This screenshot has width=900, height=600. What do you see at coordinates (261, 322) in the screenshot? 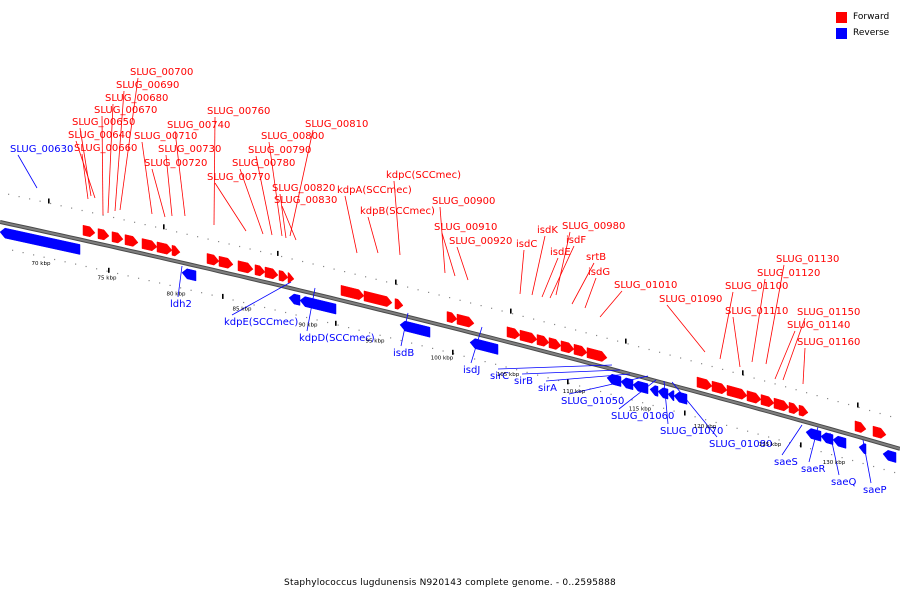
I see `gene-label: kdpE(SCCmec)` at bounding box center [261, 322].